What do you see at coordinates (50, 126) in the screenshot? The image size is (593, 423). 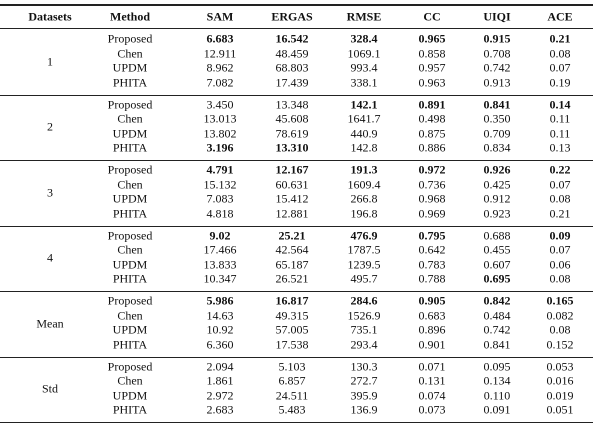 I see `dataset-label: 2` at bounding box center [50, 126].